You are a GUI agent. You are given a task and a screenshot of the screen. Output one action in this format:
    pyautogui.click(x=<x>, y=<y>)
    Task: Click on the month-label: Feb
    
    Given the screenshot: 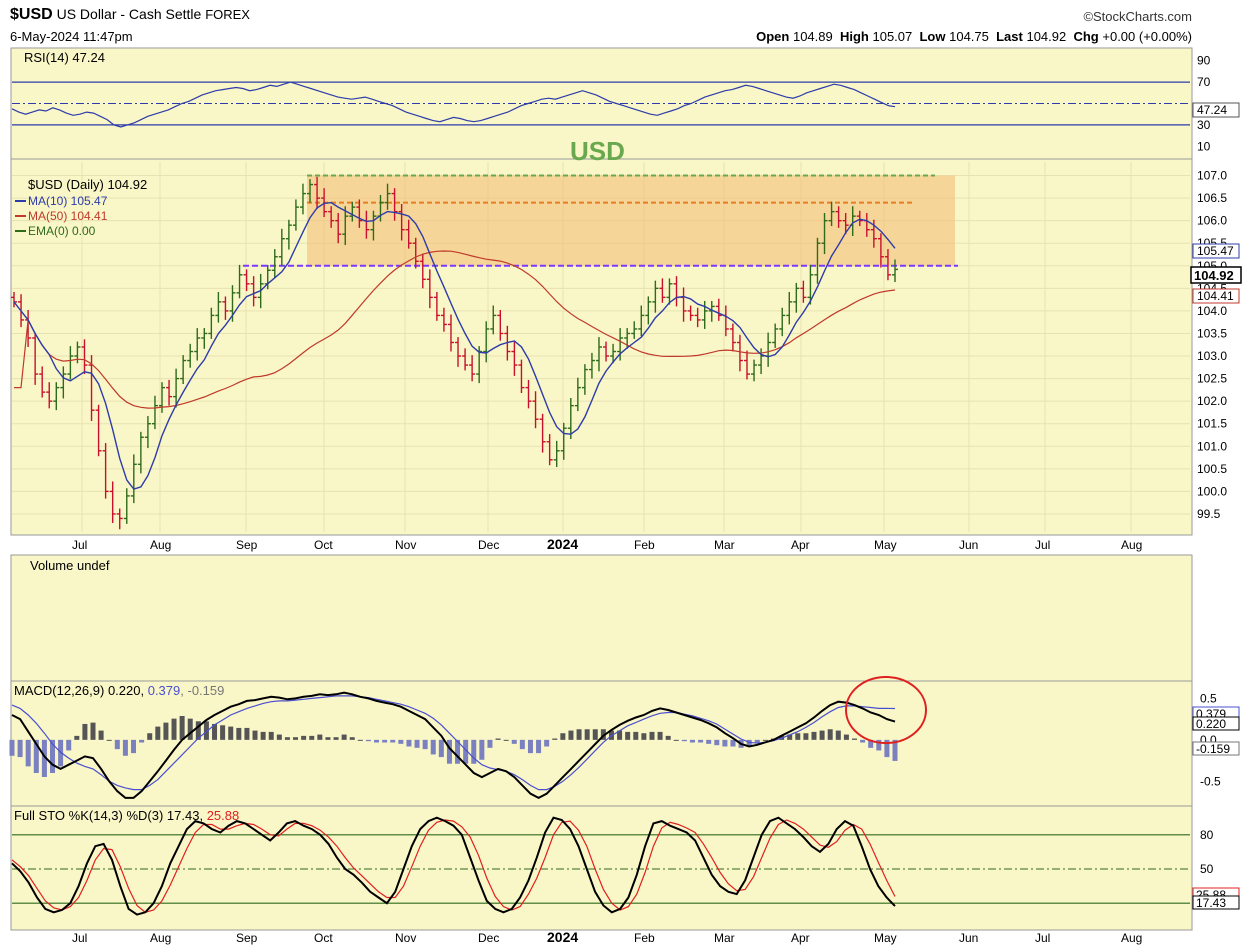 What is the action you would take?
    pyautogui.click(x=644, y=938)
    